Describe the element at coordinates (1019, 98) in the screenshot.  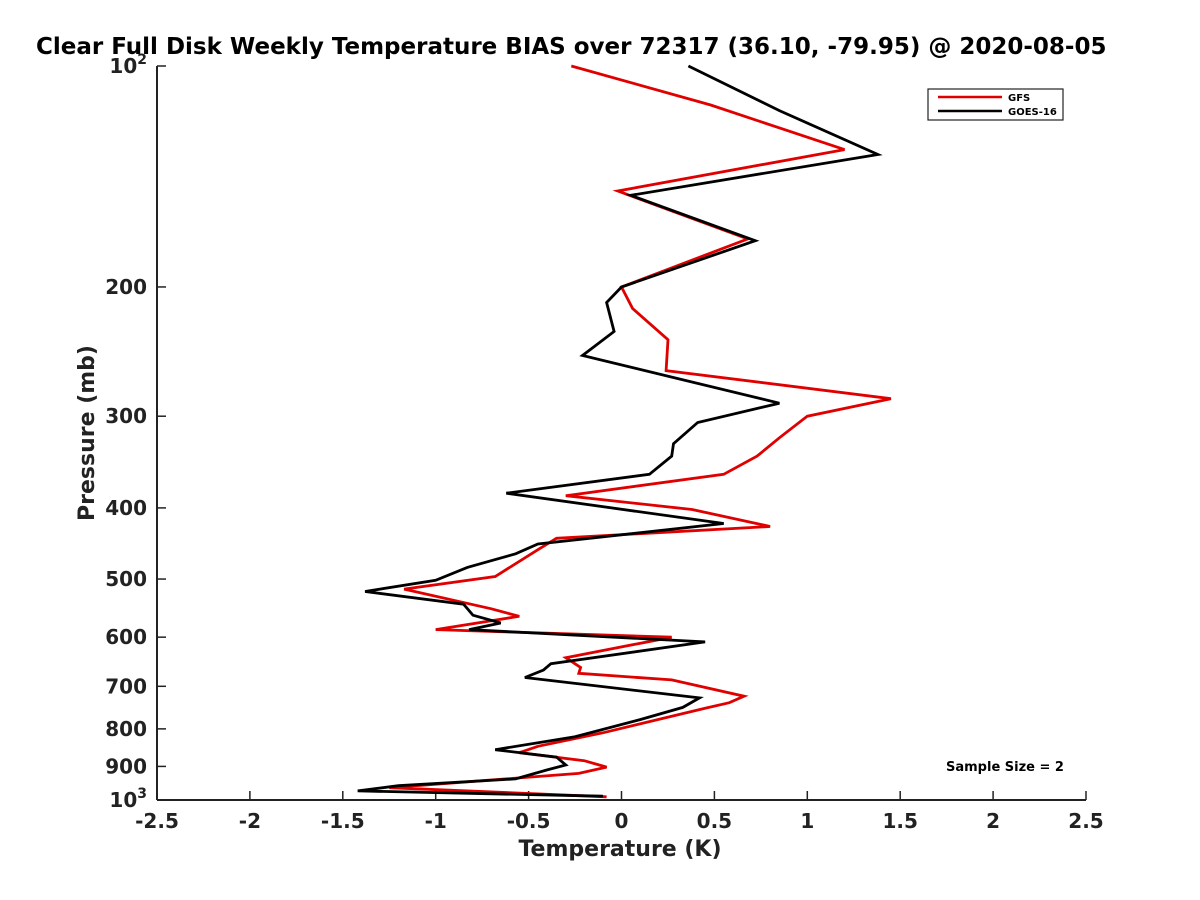
I see `legend-label-gfs: GFS` at that location.